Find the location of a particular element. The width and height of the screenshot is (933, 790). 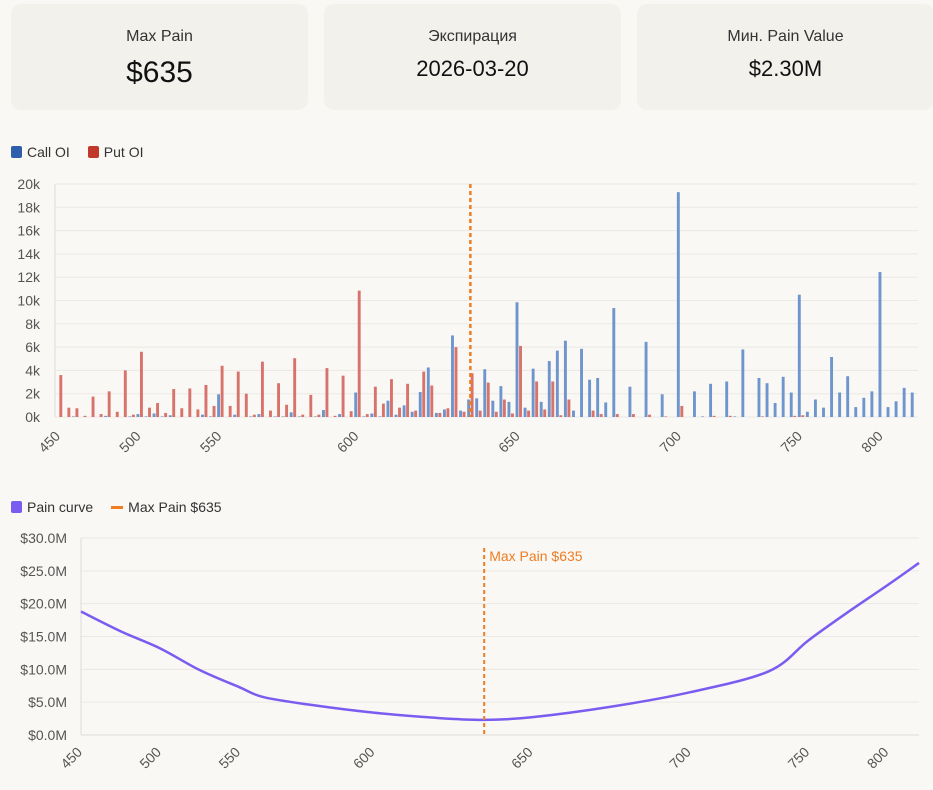

max-pain-annotation: Max Pain $635 is located at coordinates (536, 556).